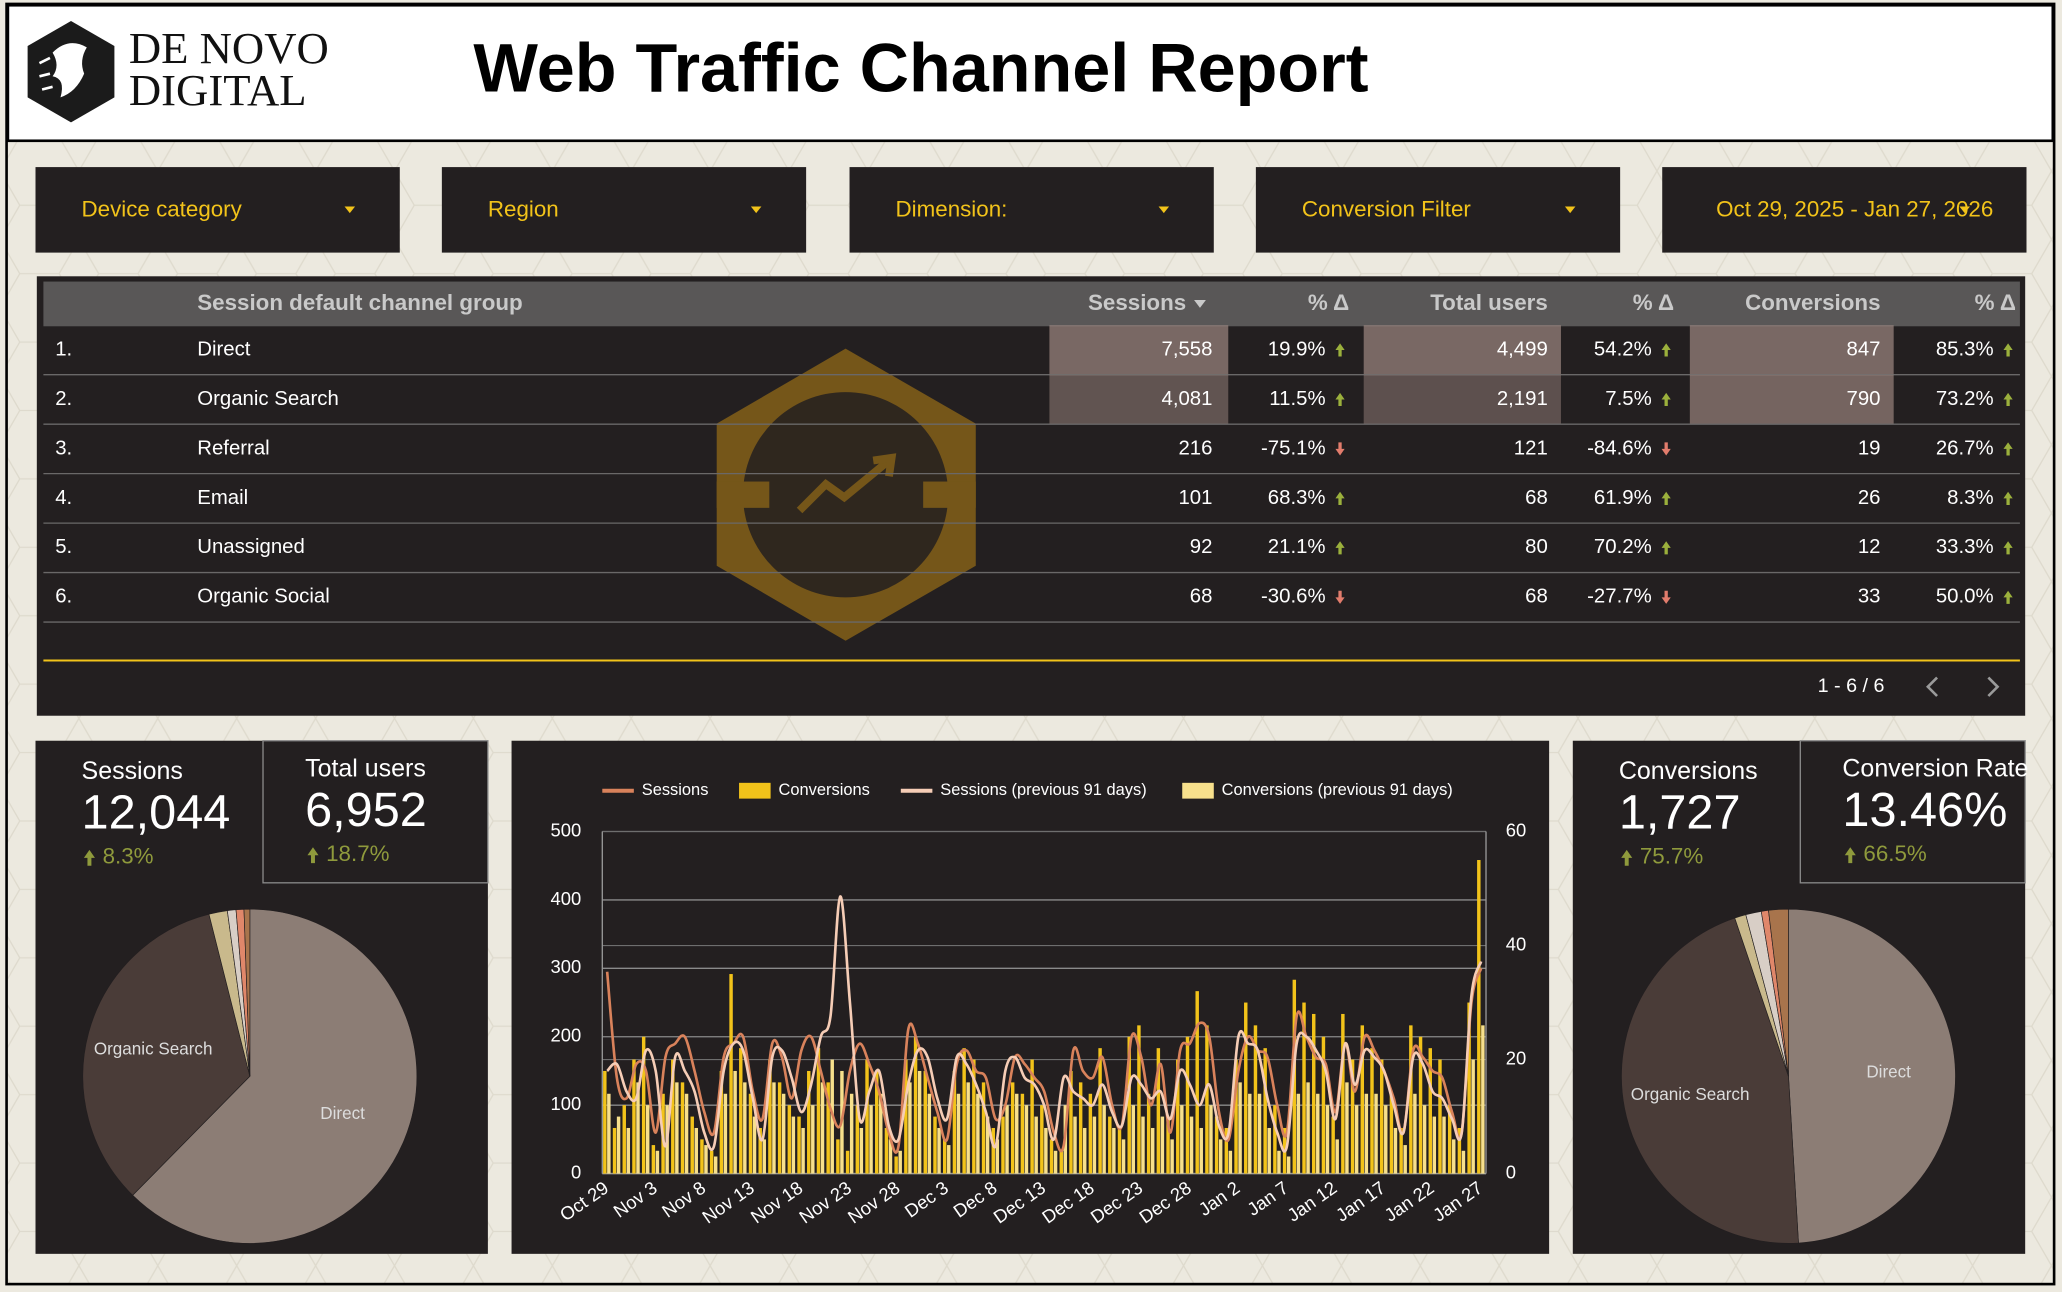 This screenshot has width=2062, height=1292. I want to click on table-cell: 790, so click(1864, 399).